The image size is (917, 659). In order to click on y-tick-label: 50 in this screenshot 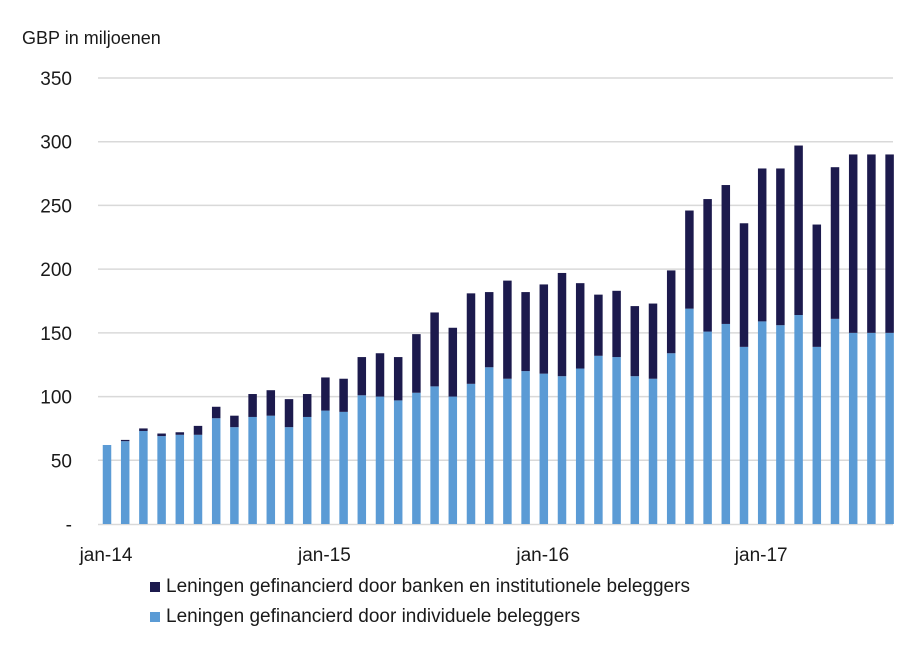, I will do `click(61, 461)`.